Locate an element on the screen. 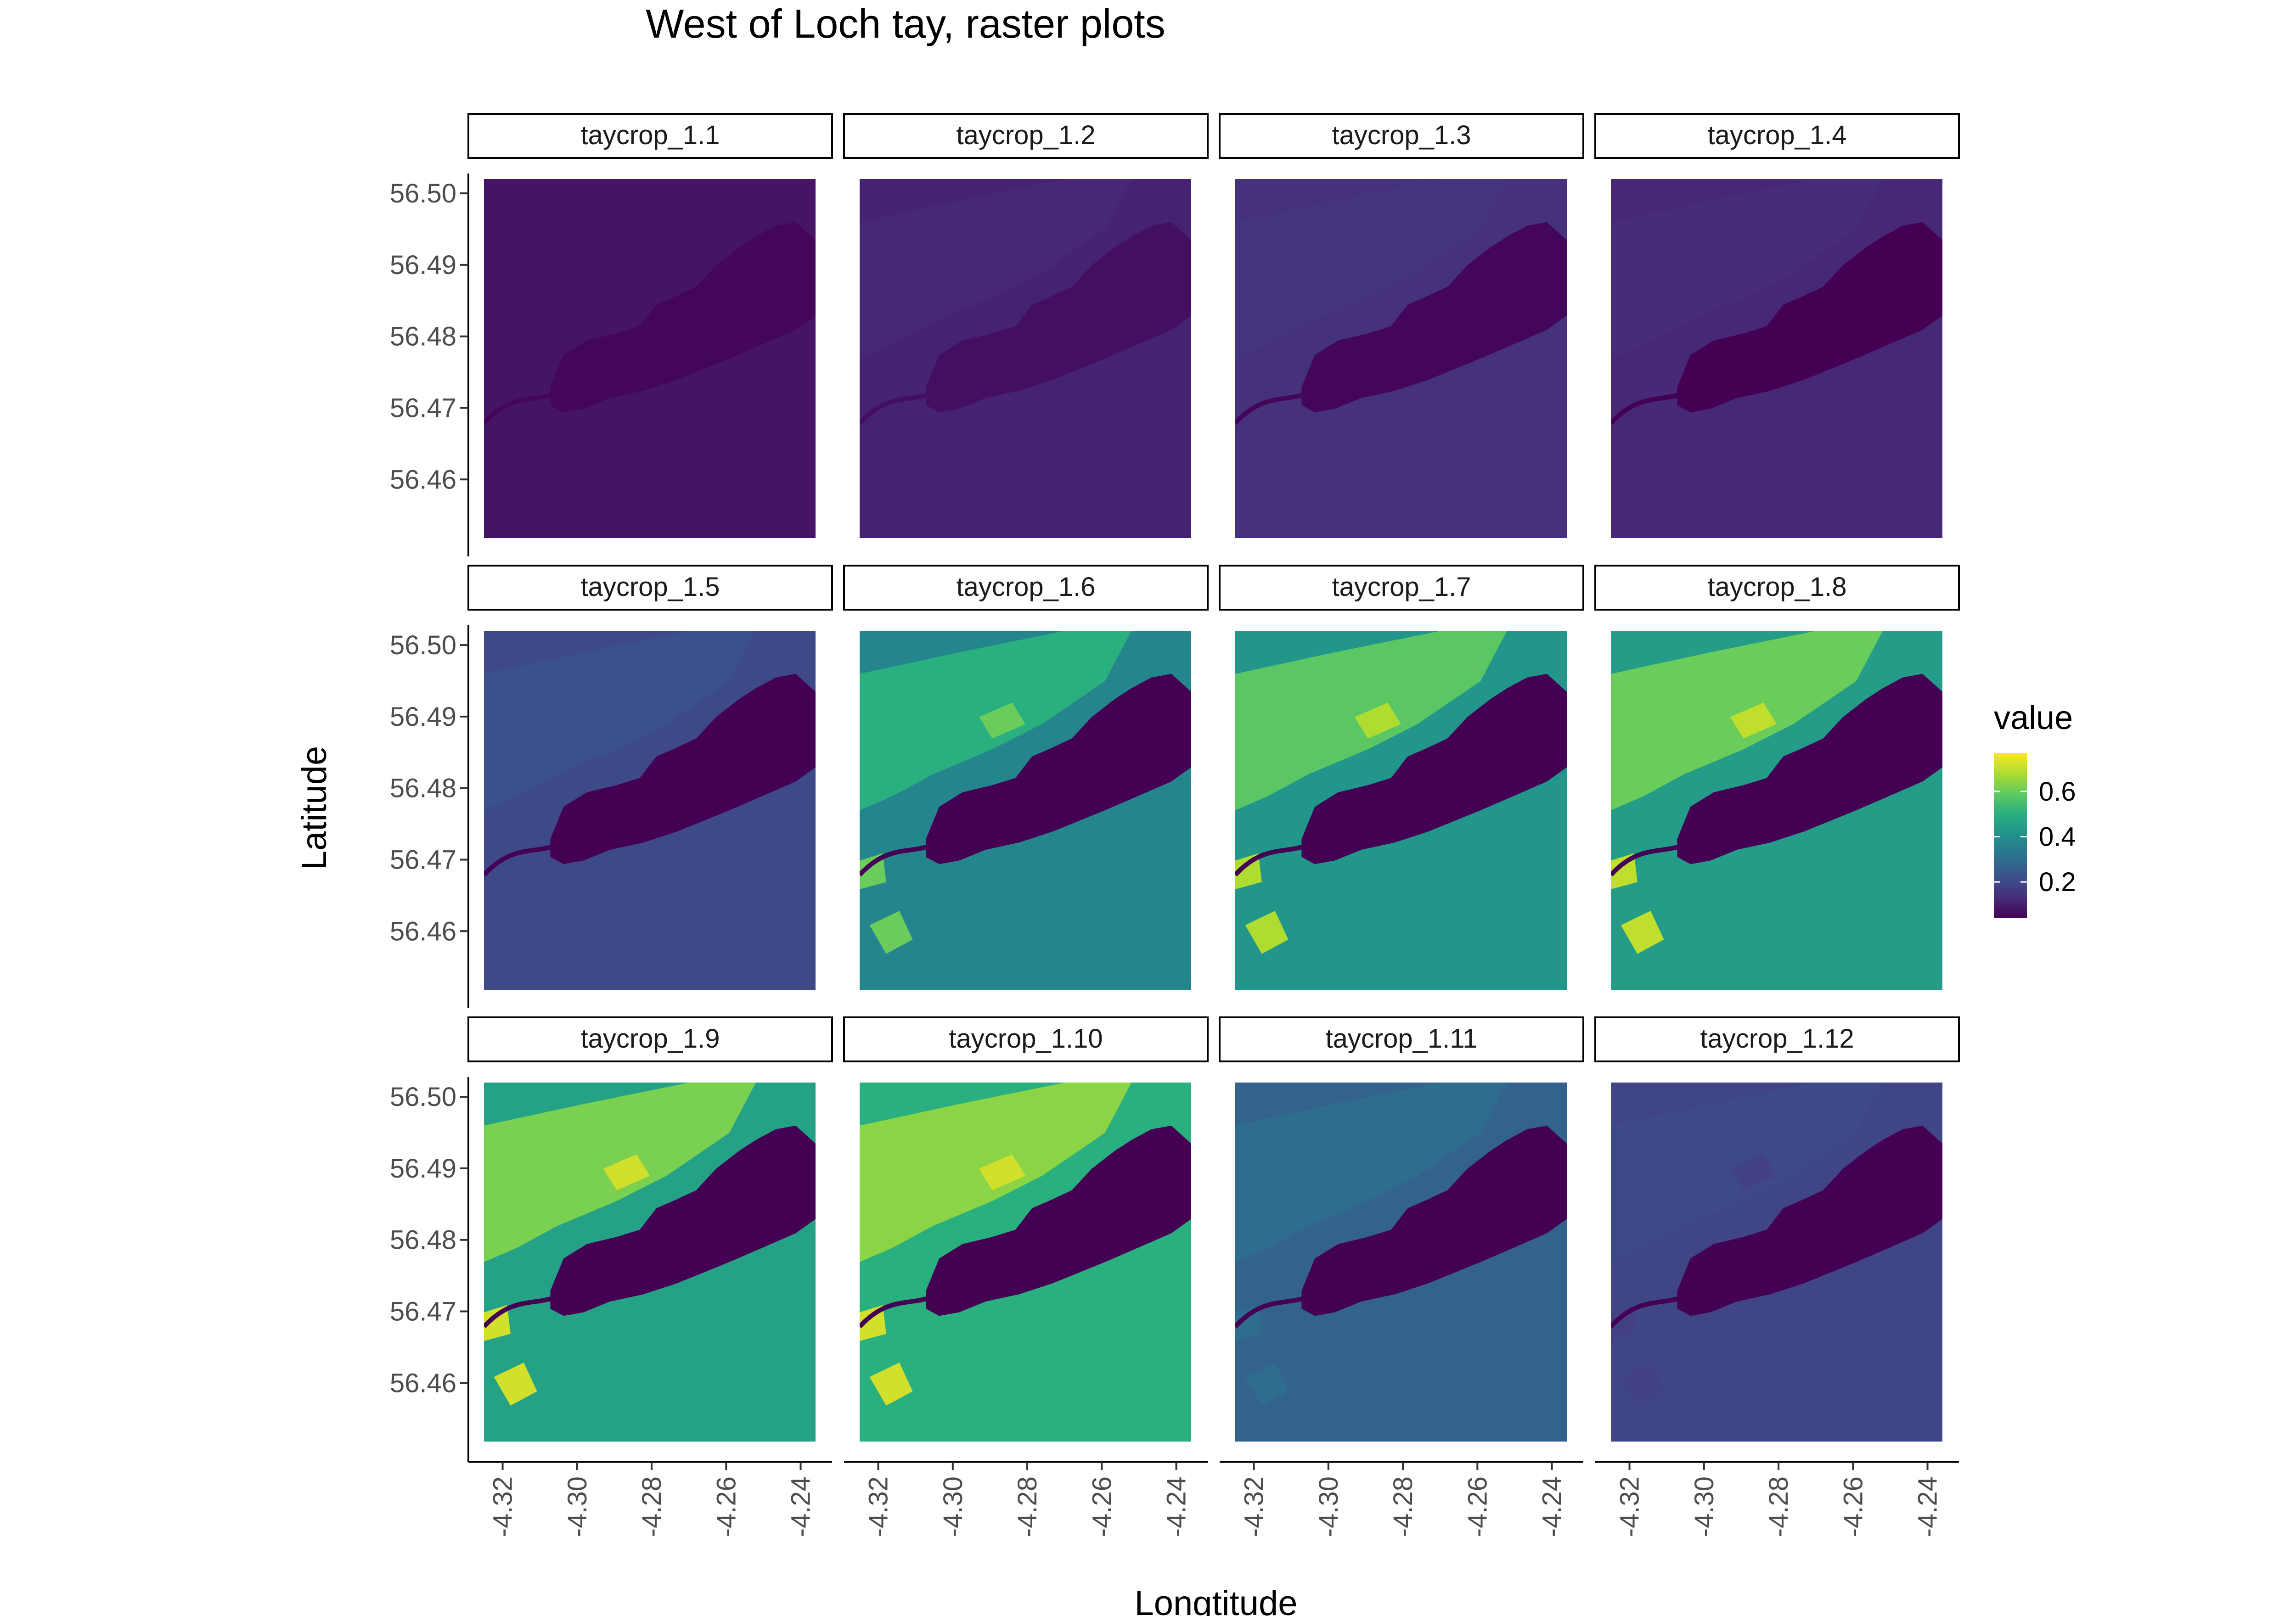 This screenshot has height=1616, width=2296. facet-strip-label: taycrop_1.3 is located at coordinates (1402, 135).